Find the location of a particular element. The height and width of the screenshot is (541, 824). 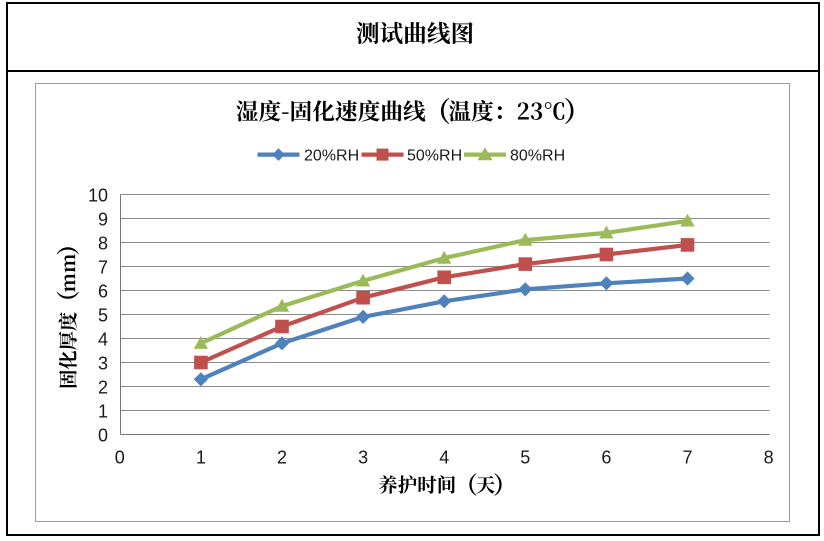

svg-text: 20%RH is located at coordinates (331, 156).